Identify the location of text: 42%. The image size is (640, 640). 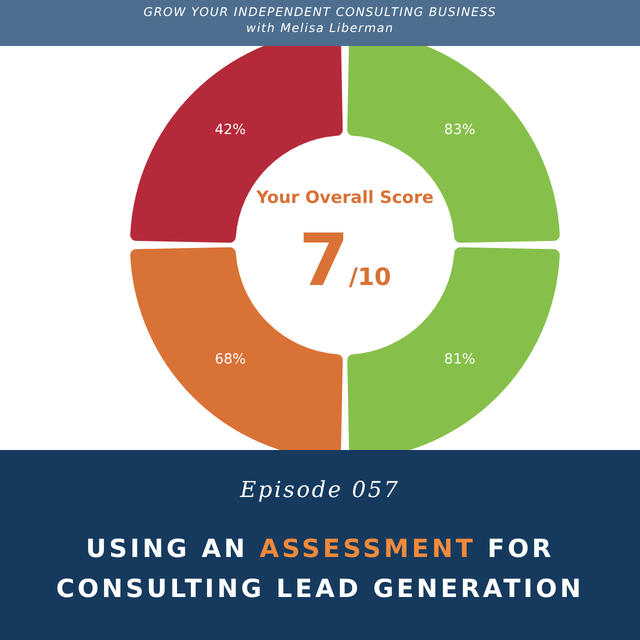
(230, 130).